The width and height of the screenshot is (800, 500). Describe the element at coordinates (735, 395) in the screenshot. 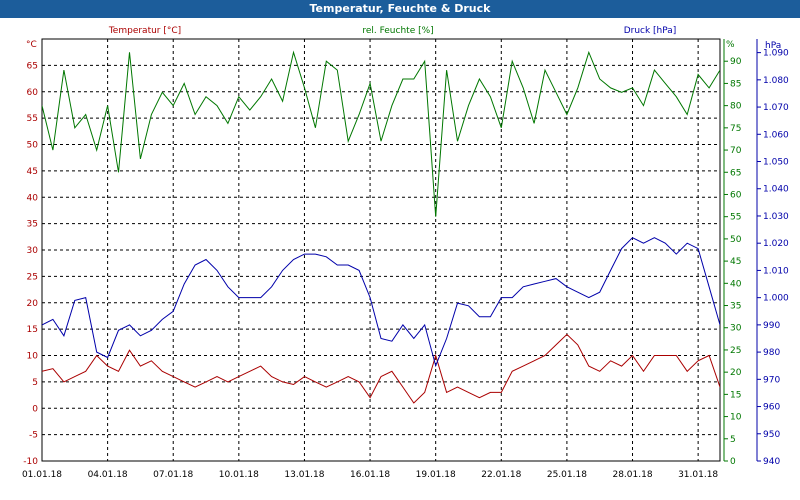

I see `humidity-tick-label: 15` at that location.